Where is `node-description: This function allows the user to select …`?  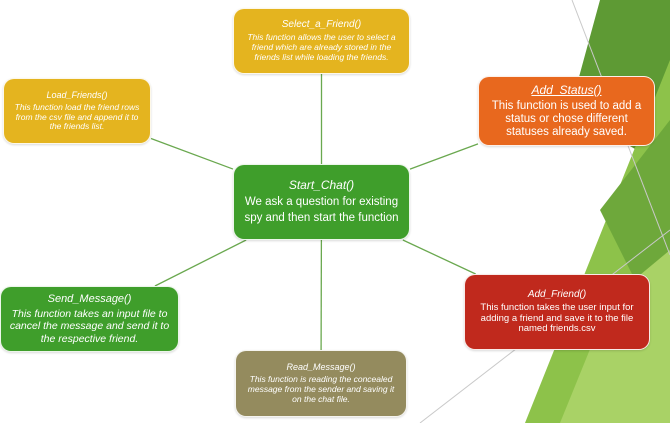
node-description: This function allows the user to select … is located at coordinates (321, 47).